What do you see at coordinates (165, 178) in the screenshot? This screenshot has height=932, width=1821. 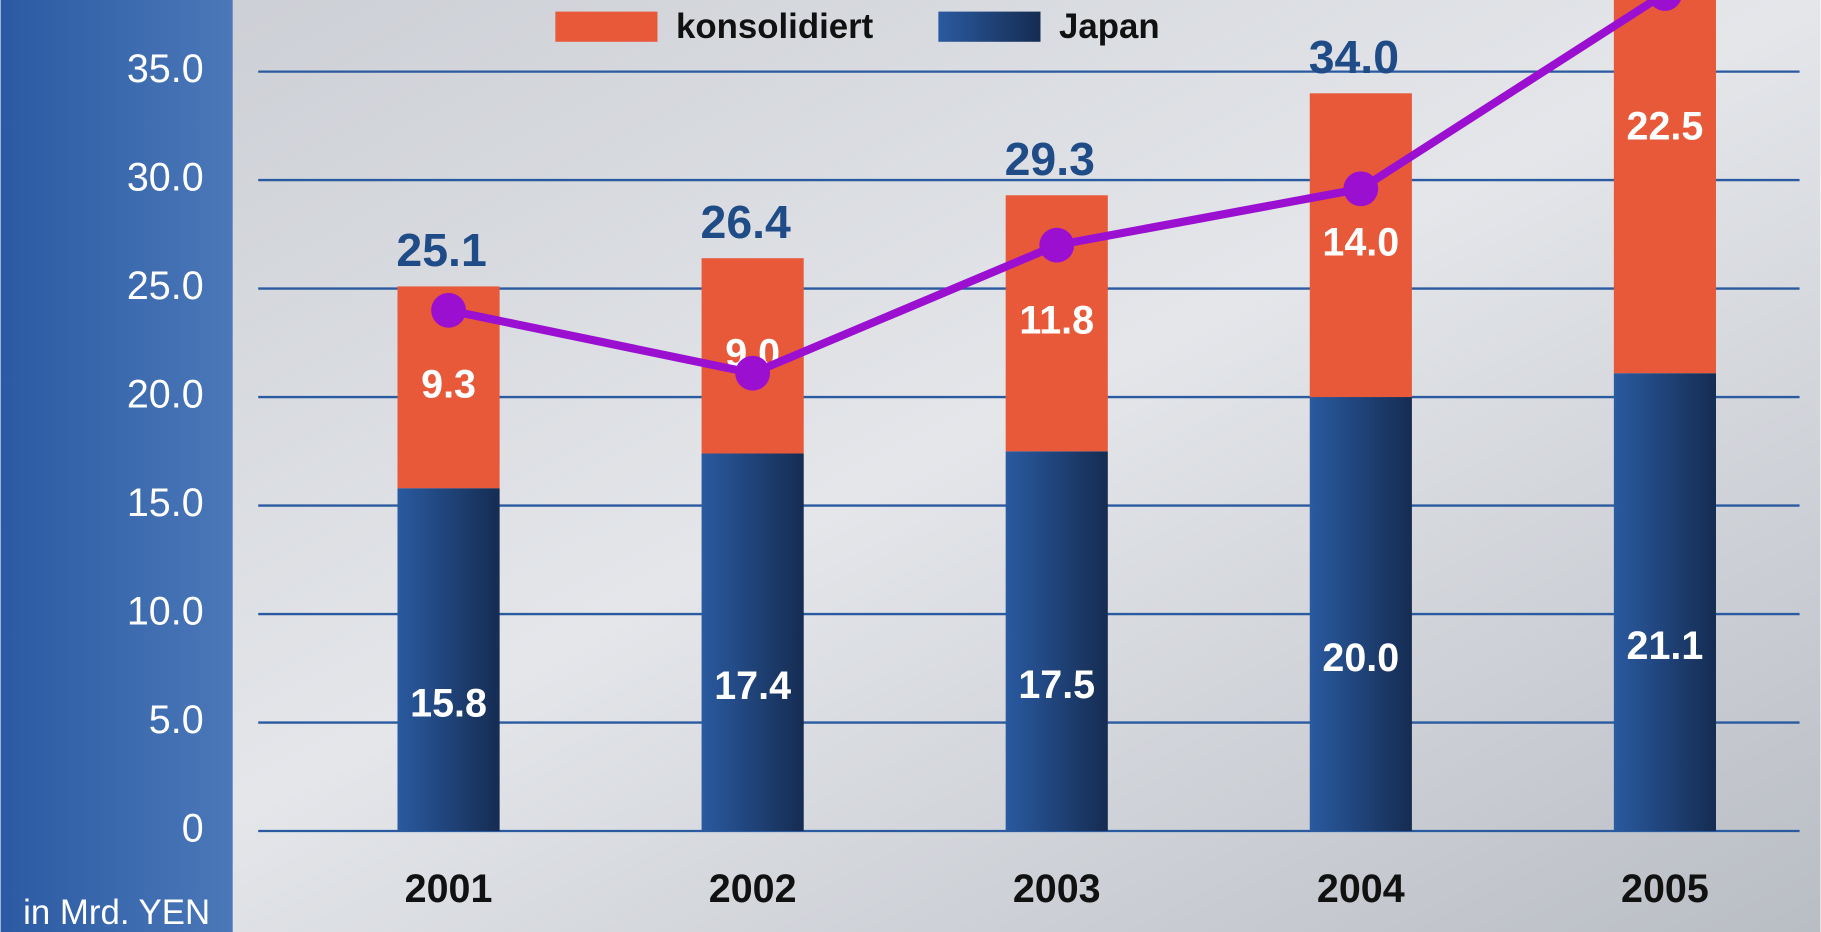 I see `y-tick-label: 30.0` at bounding box center [165, 178].